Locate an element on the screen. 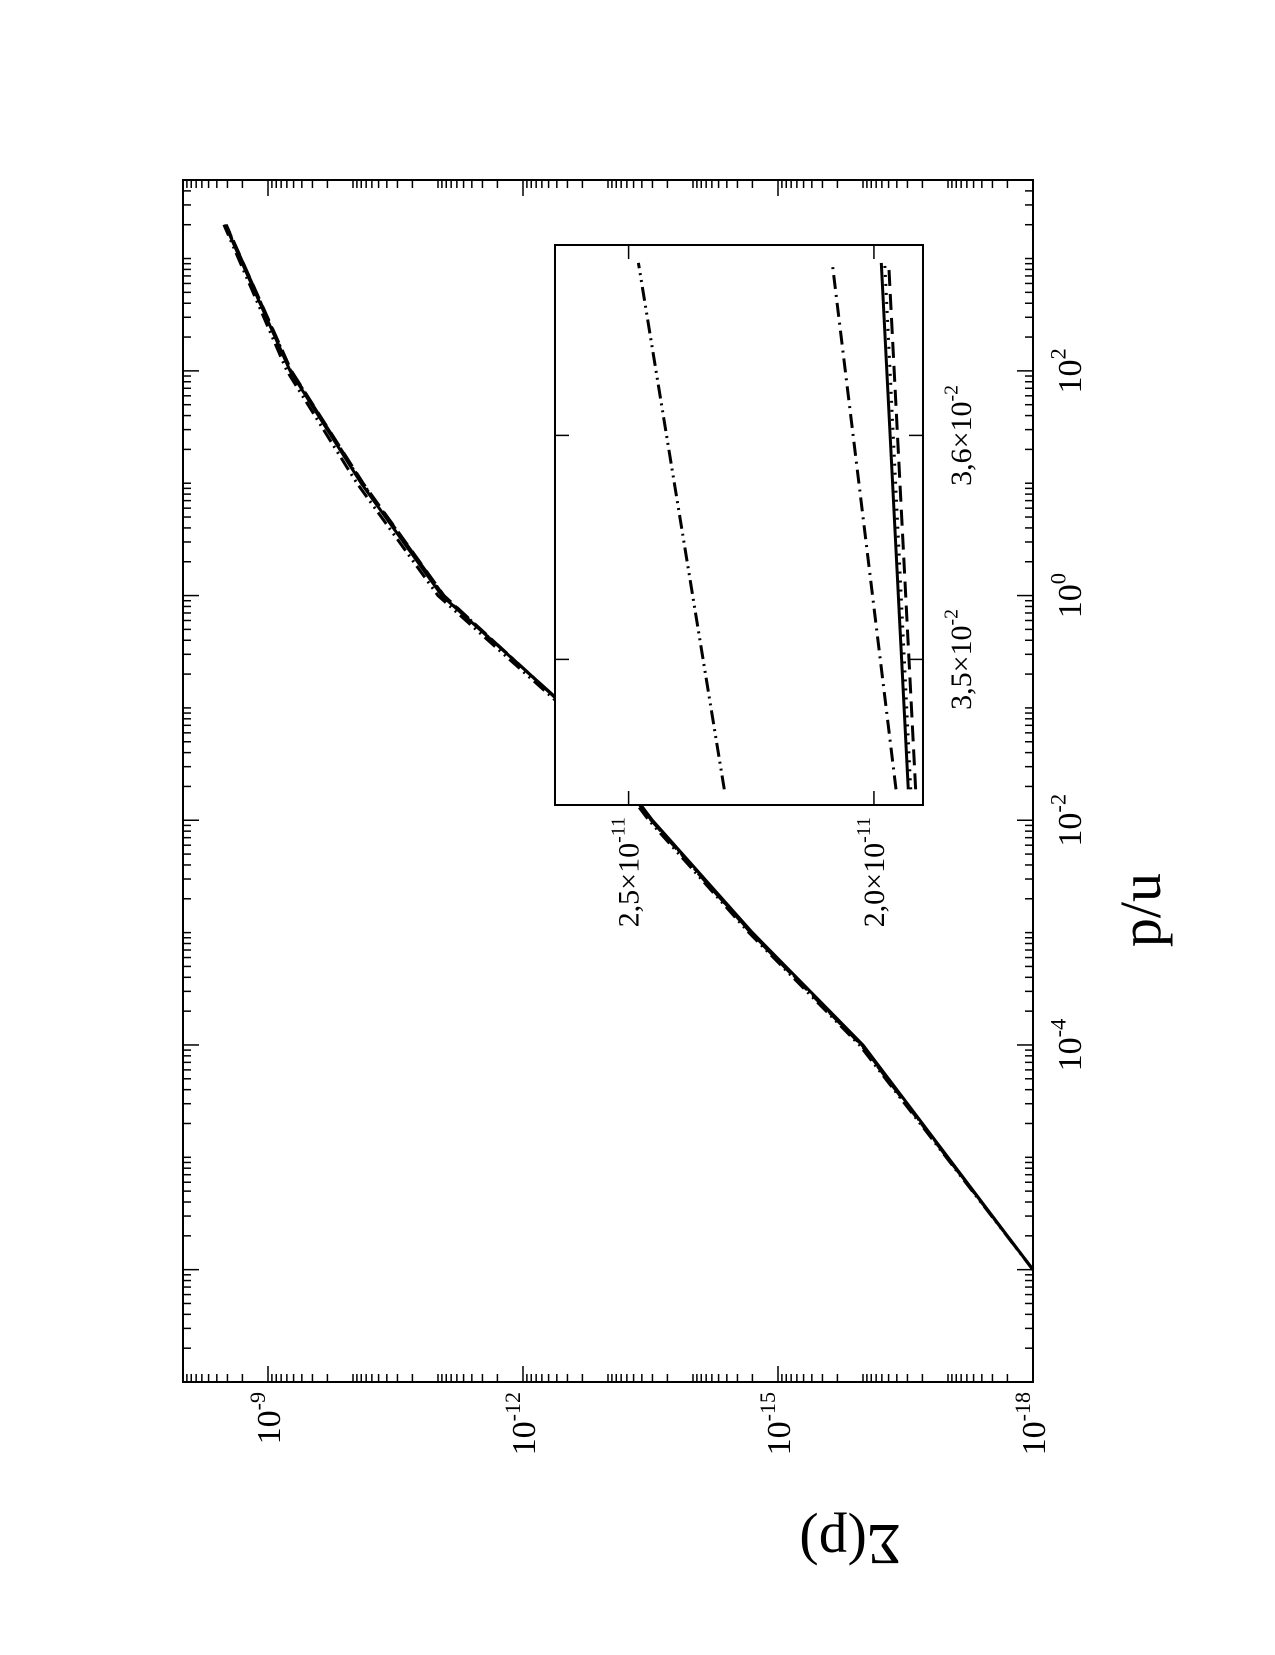 The image size is (1275, 1655). y-tick-label: 10-15 is located at coordinates (776, 1423).